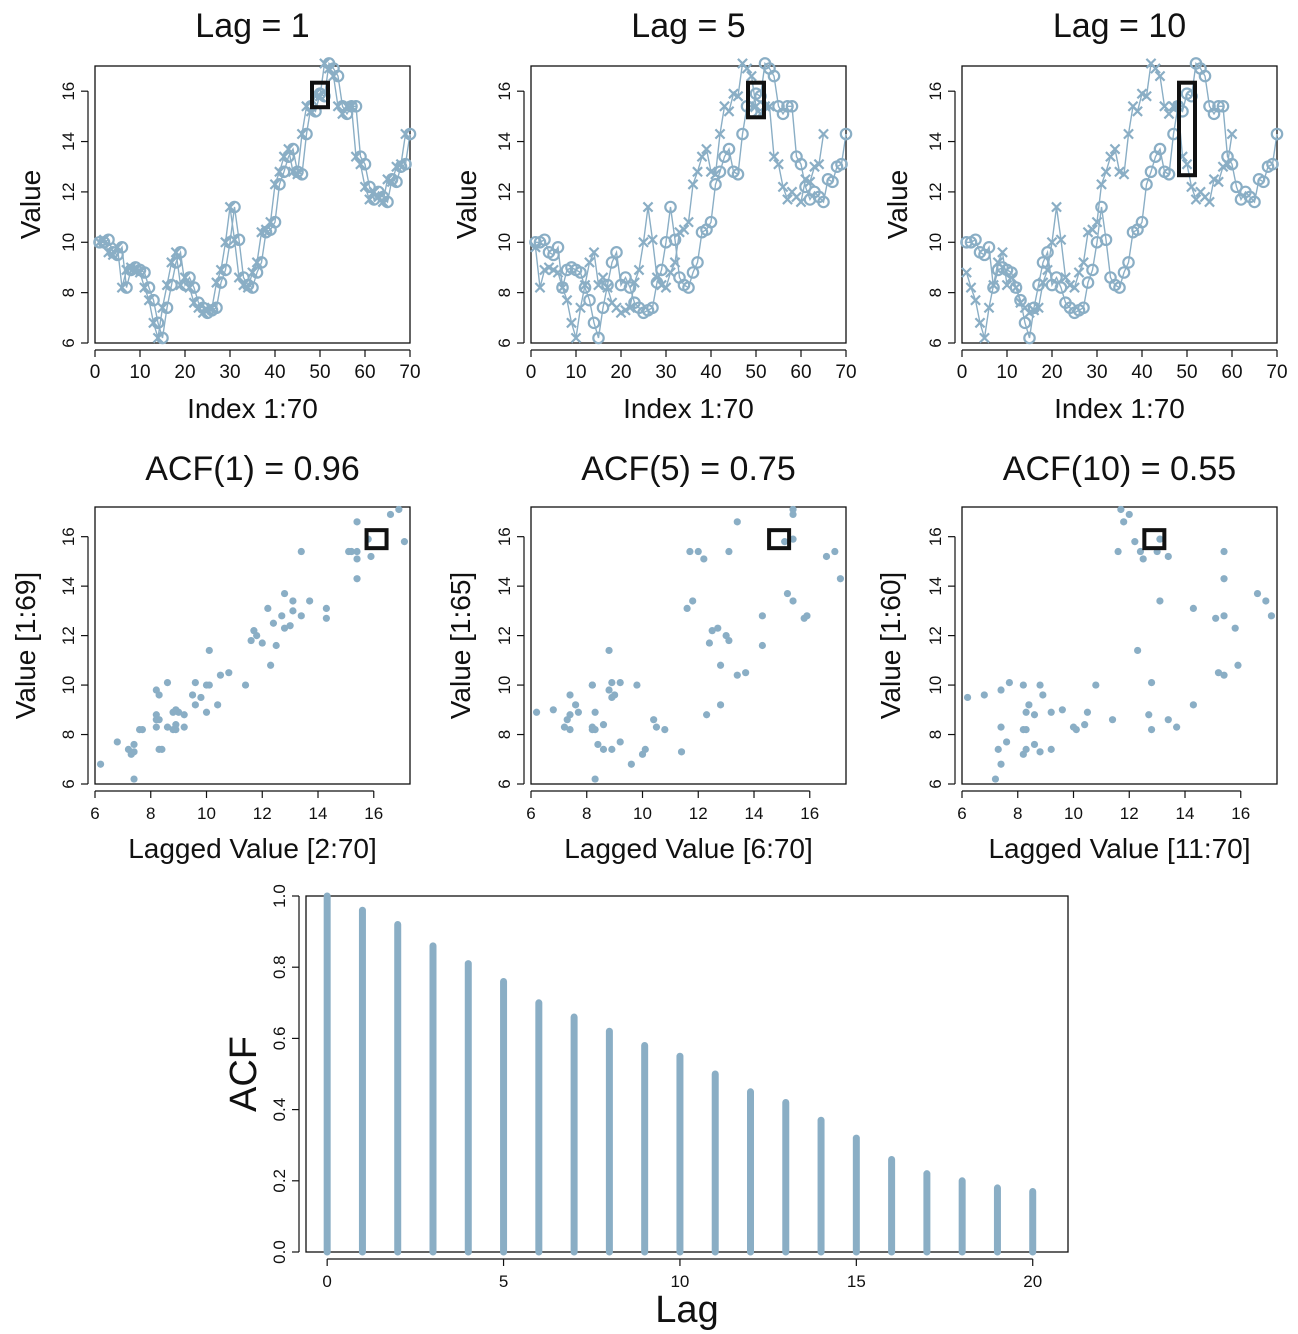  What do you see at coordinates (1276, 372) in the screenshot?
I see `x-tick-label: 70` at bounding box center [1276, 372].